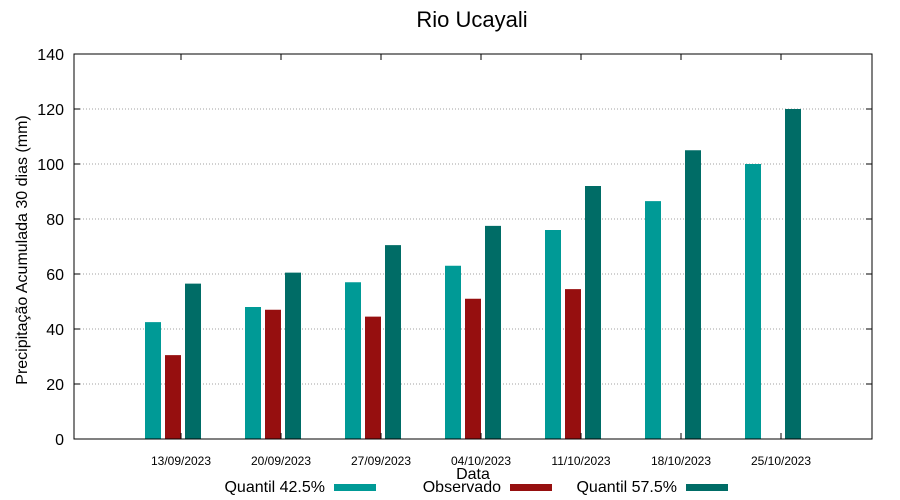 The image size is (900, 500). I want to click on y-tick-label: 40, so click(55, 330).